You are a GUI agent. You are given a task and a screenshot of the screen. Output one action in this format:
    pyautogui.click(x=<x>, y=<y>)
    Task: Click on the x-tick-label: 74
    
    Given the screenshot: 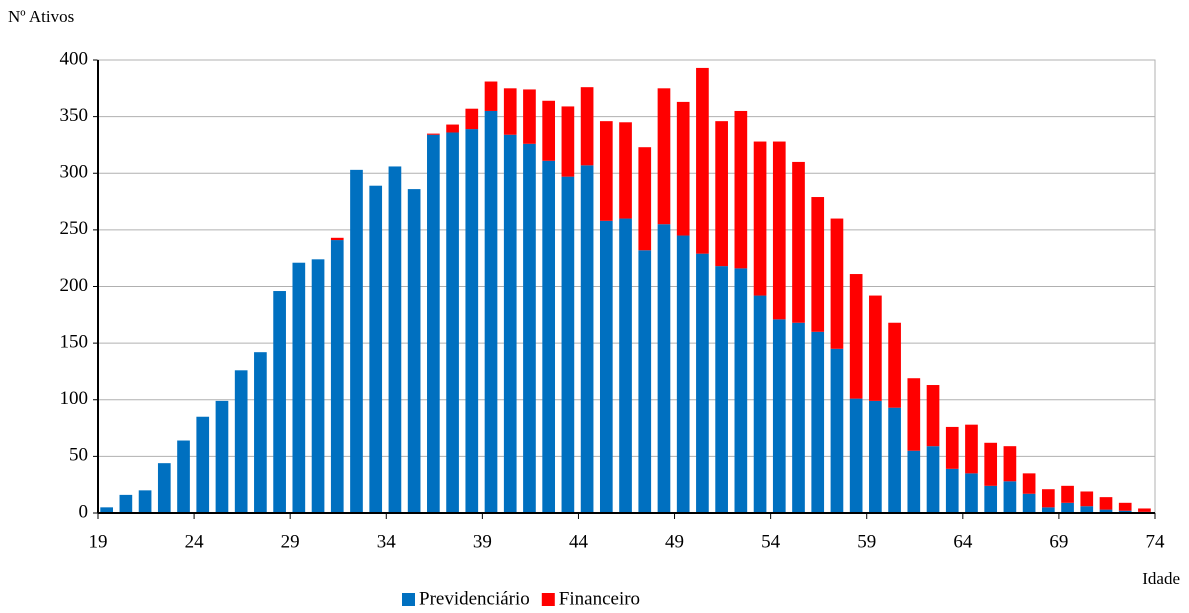 What is the action you would take?
    pyautogui.click(x=1156, y=541)
    